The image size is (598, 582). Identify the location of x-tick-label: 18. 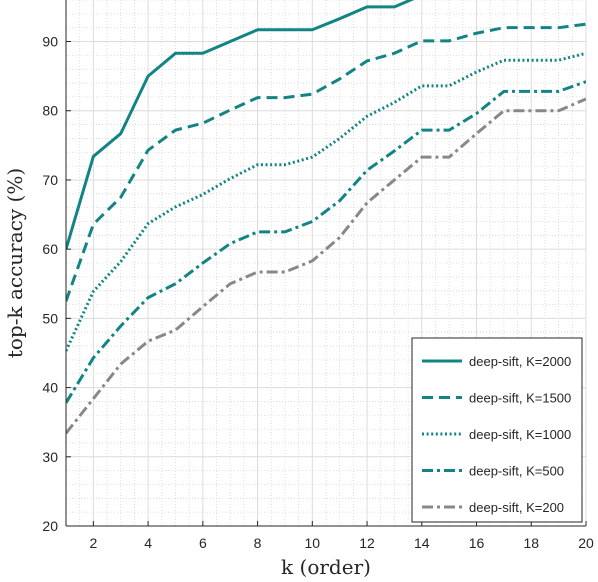
(531, 543).